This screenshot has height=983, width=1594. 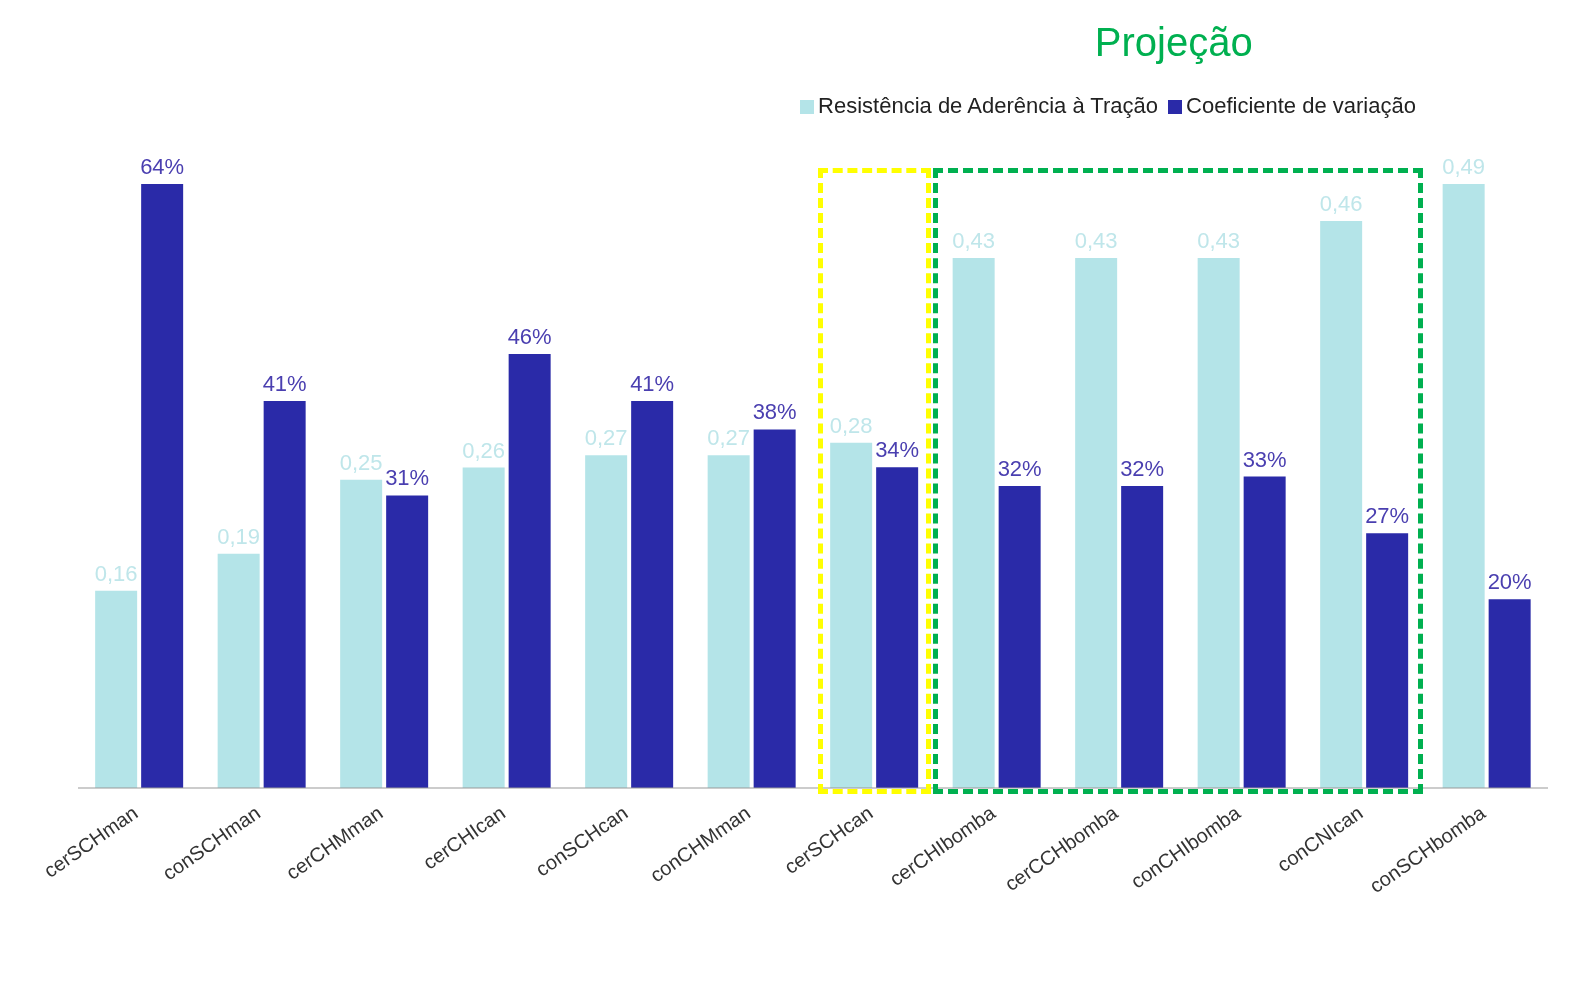 I want to click on data-label: 64%, so click(x=162, y=166).